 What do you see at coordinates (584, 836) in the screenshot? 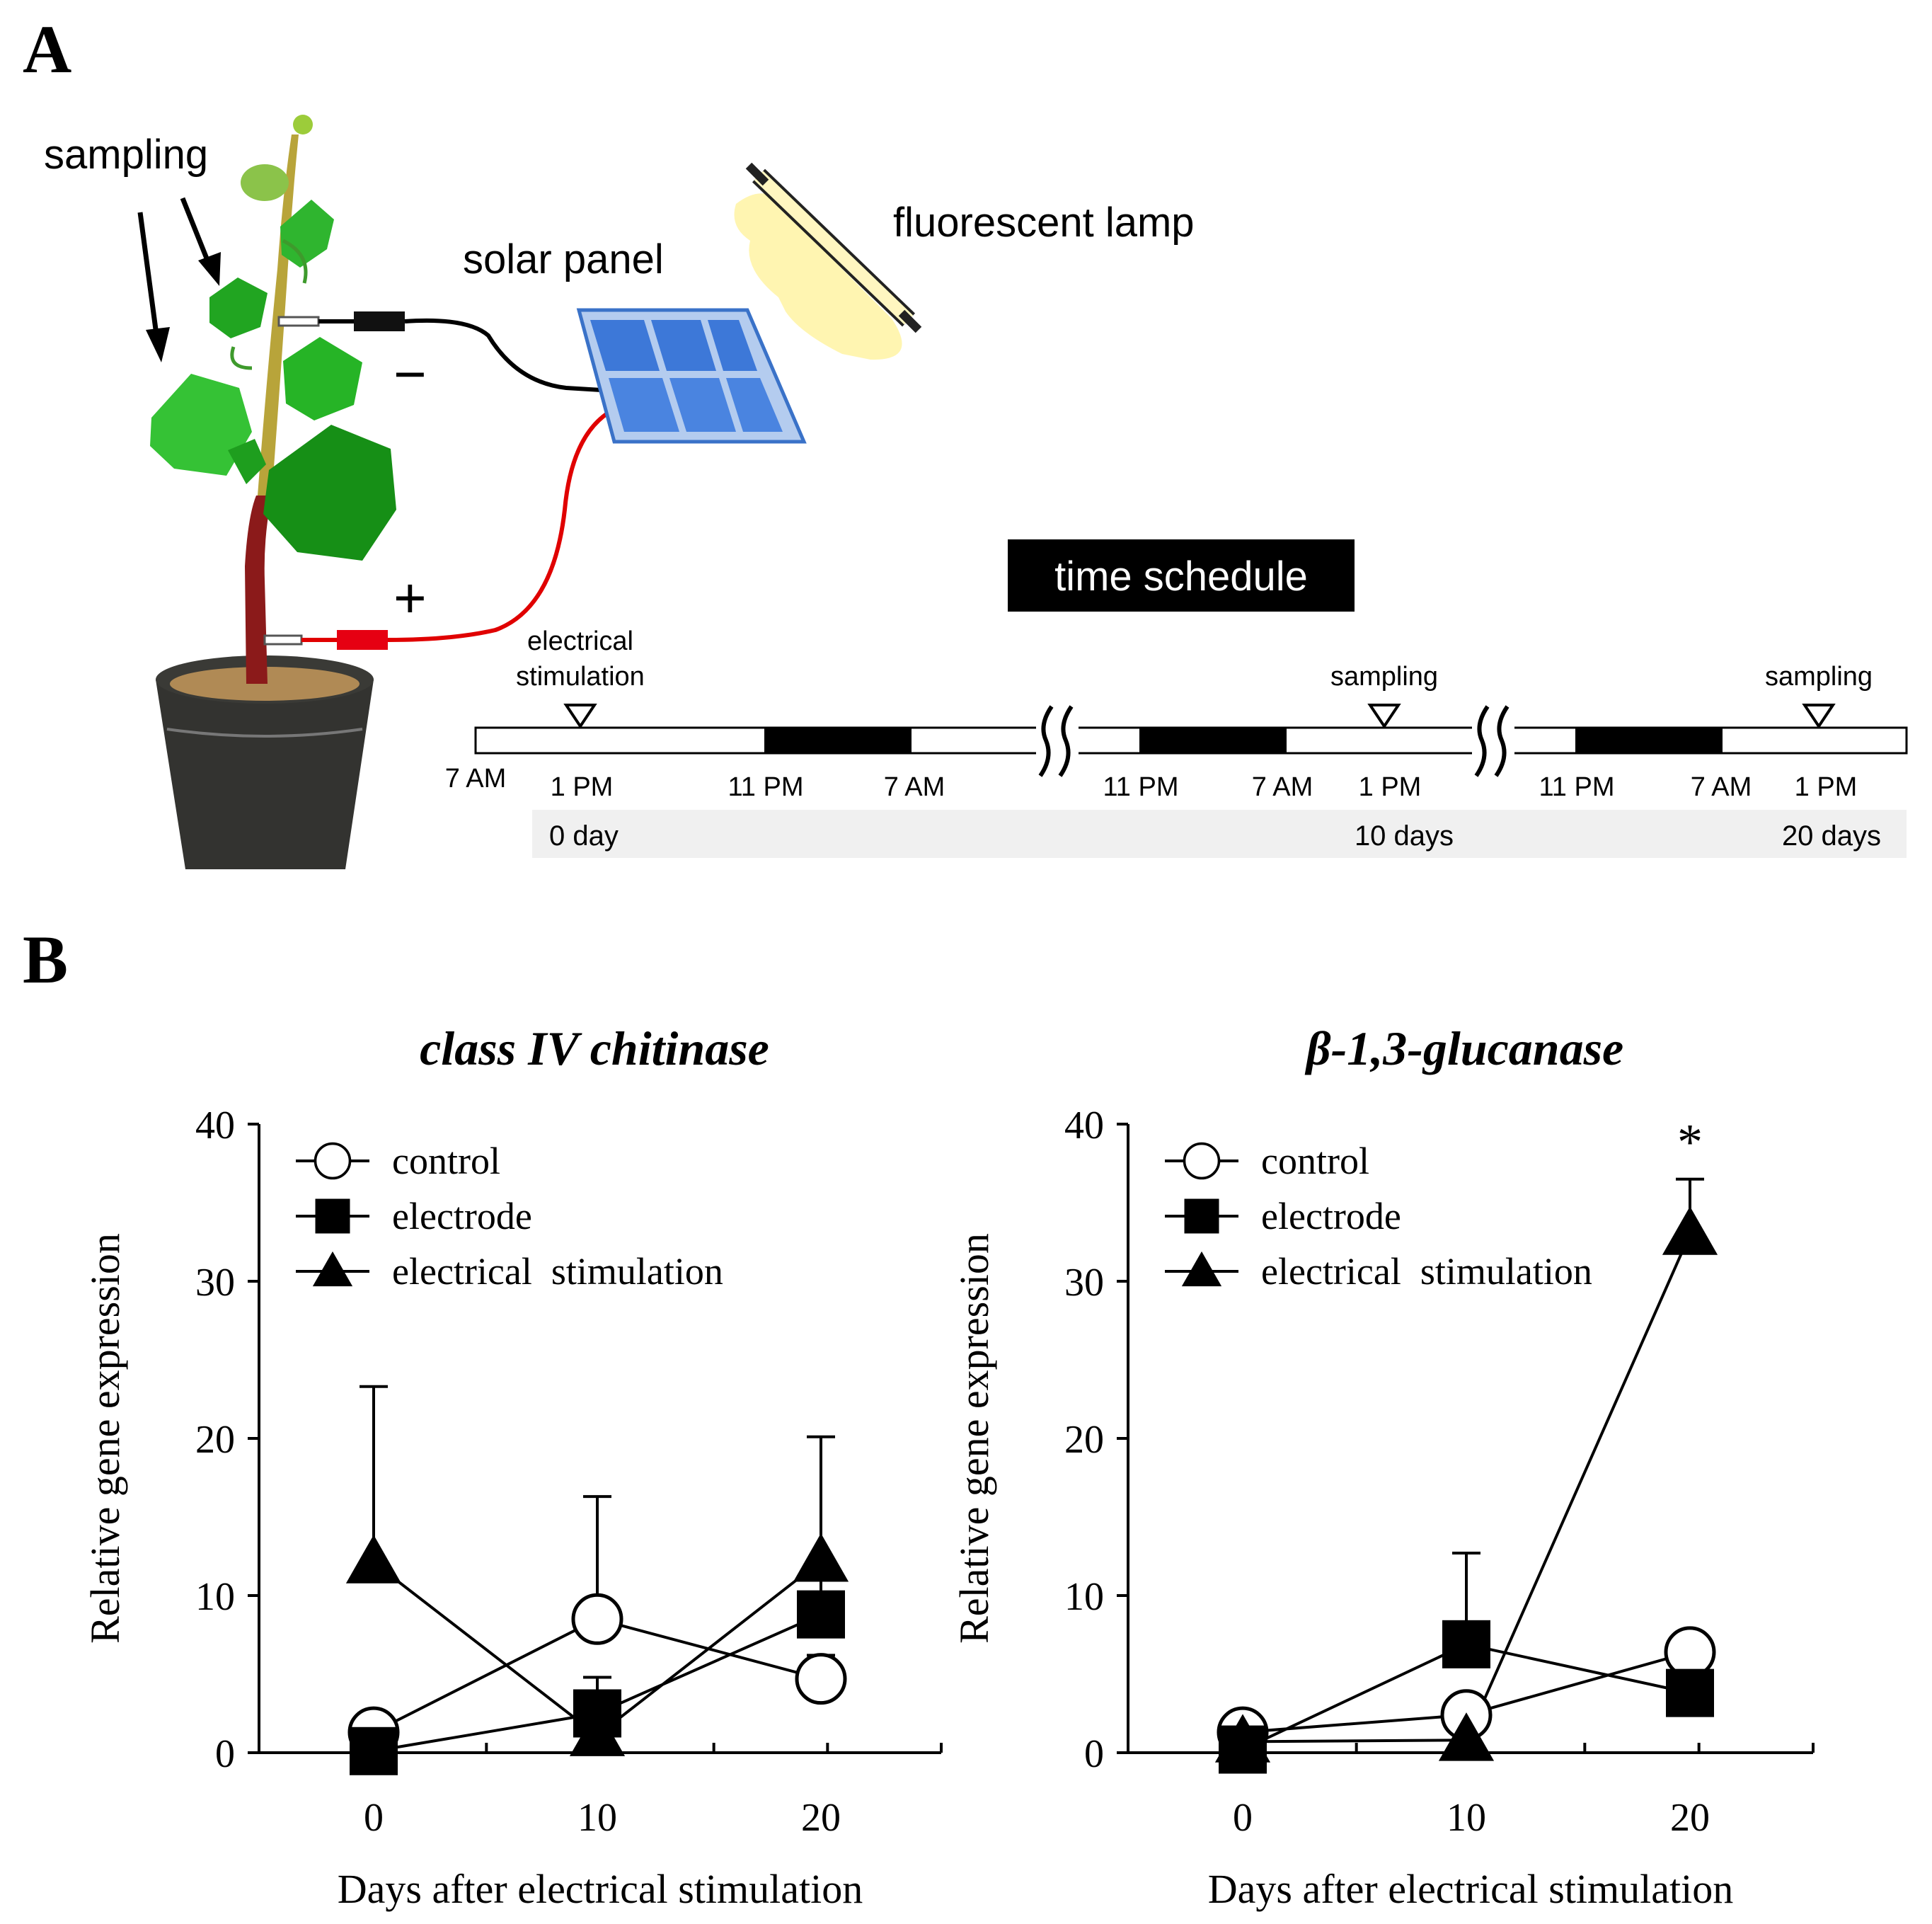
I see `day-label-0: 0 day` at bounding box center [584, 836].